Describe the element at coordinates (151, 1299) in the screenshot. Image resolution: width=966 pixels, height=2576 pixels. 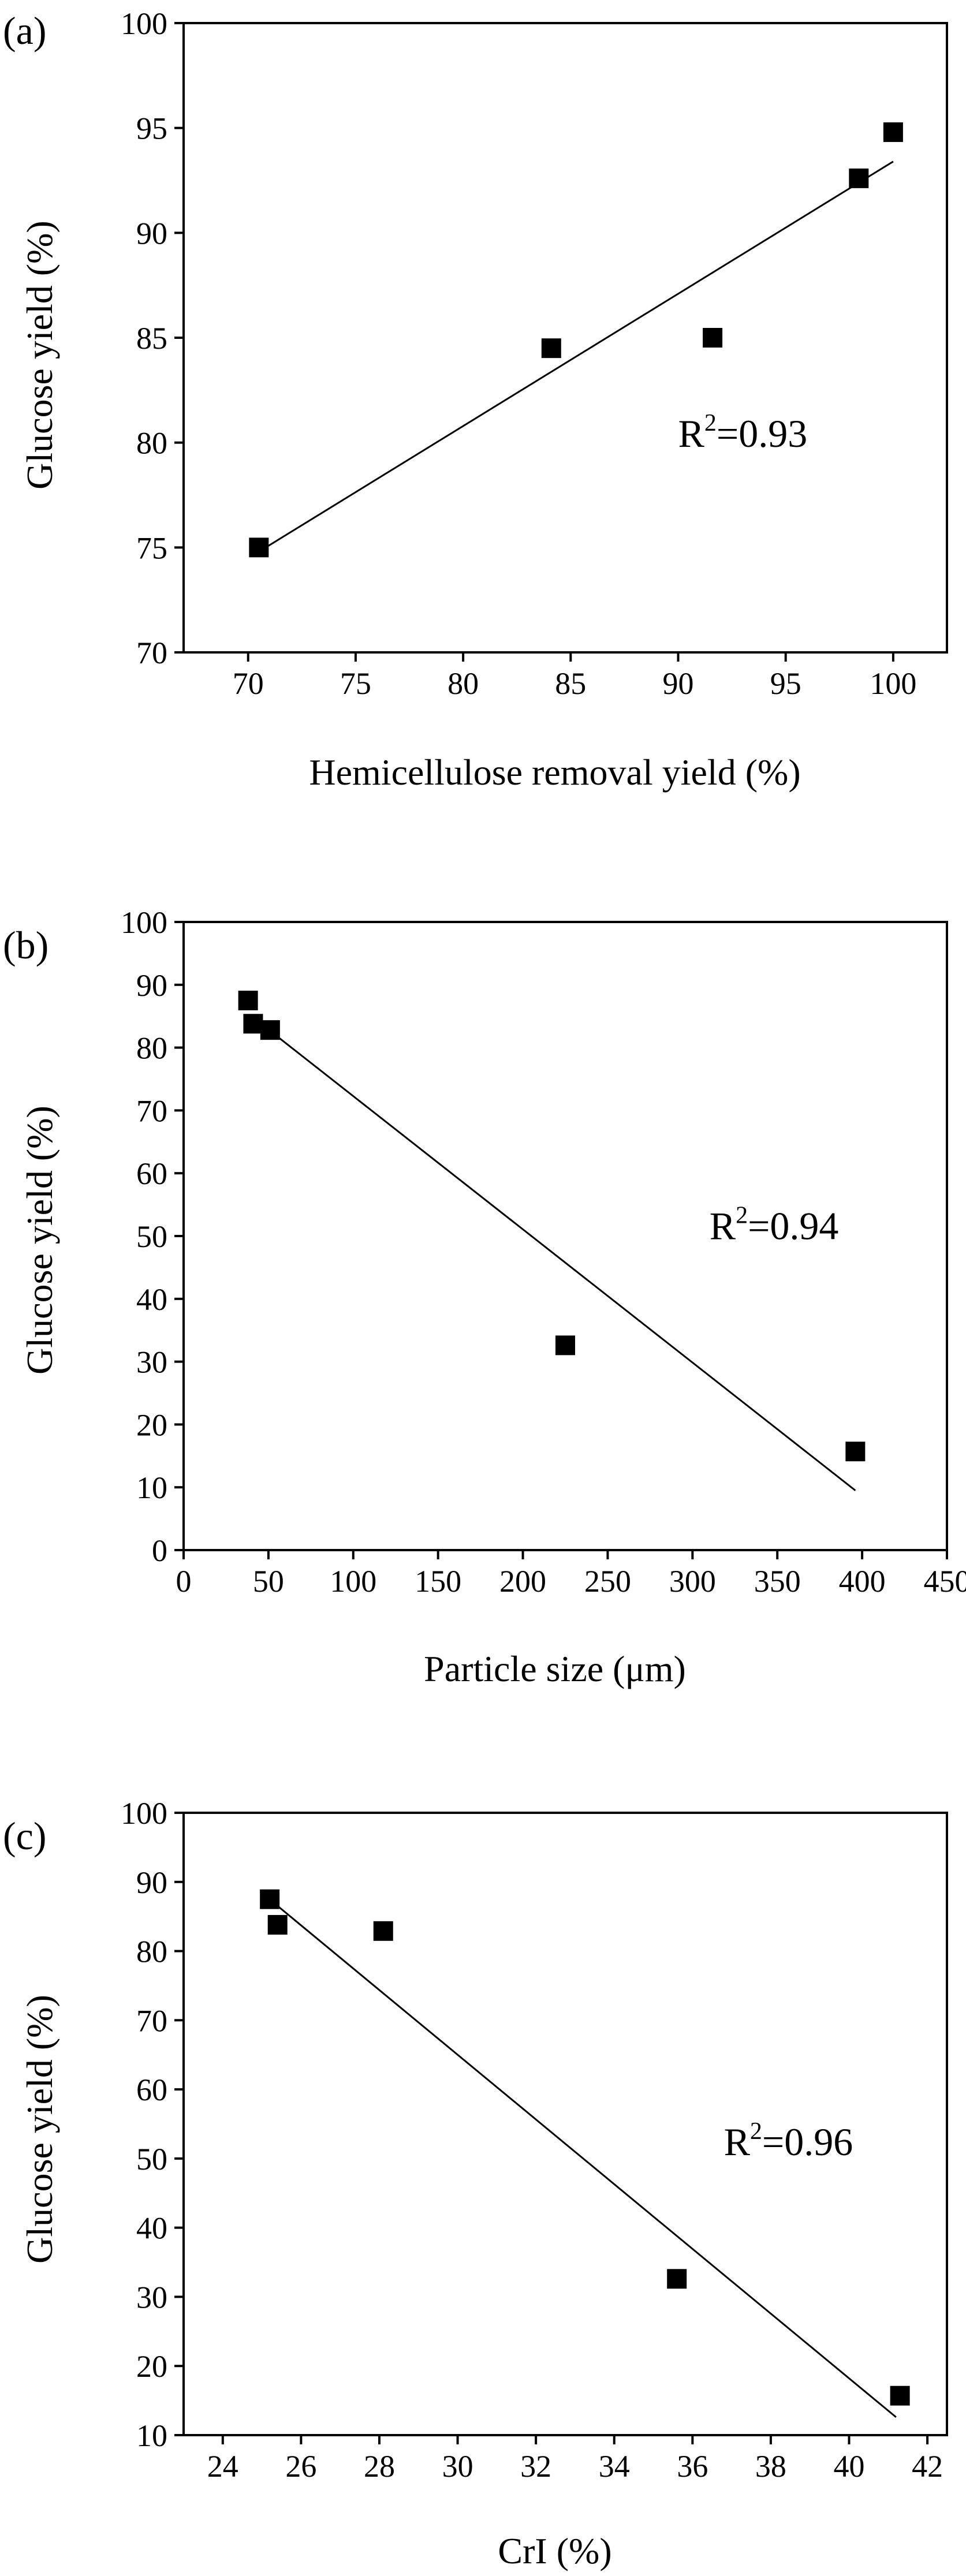
I see `y-tick-label-b: 40` at that location.